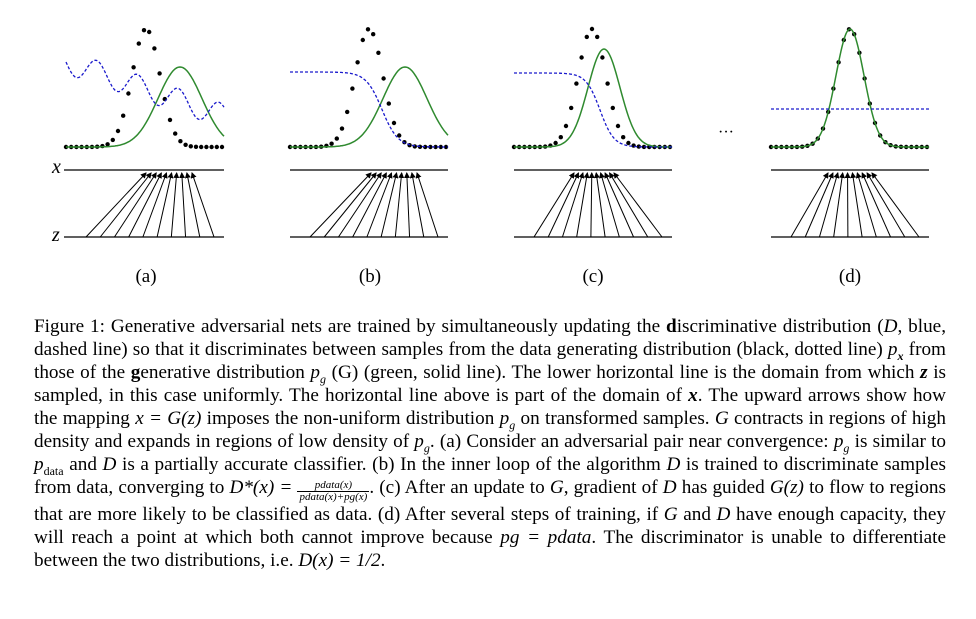 Image resolution: width=976 pixels, height=619 pixels. What do you see at coordinates (69, 326) in the screenshot?
I see `figure-number: Figure 1:` at bounding box center [69, 326].